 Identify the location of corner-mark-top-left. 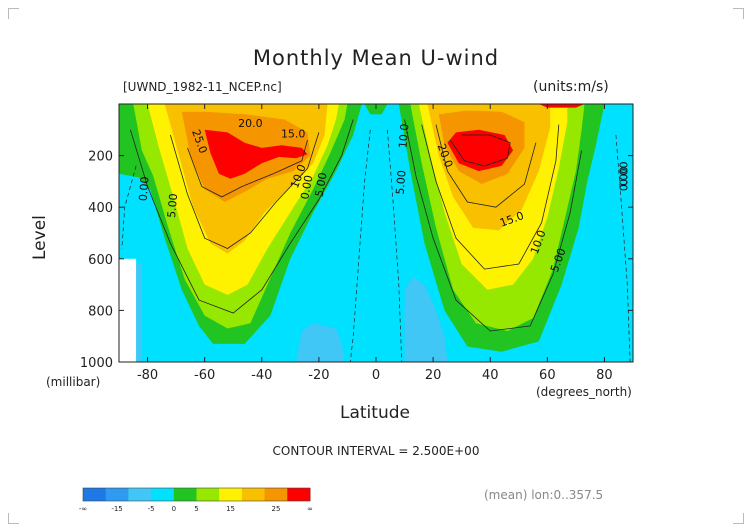
(13, 13).